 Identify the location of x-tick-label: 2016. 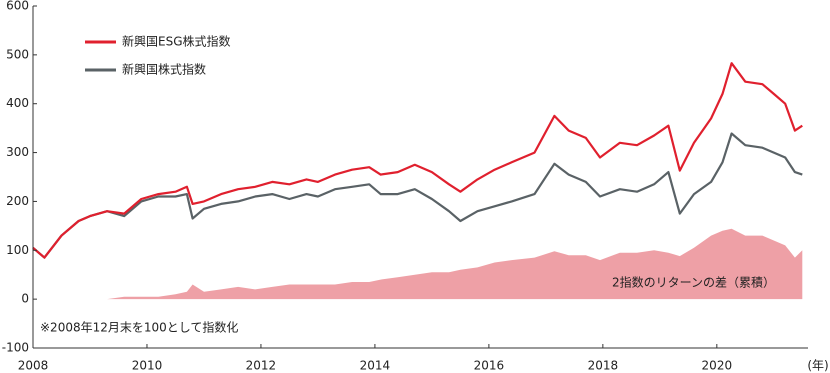
(489, 366).